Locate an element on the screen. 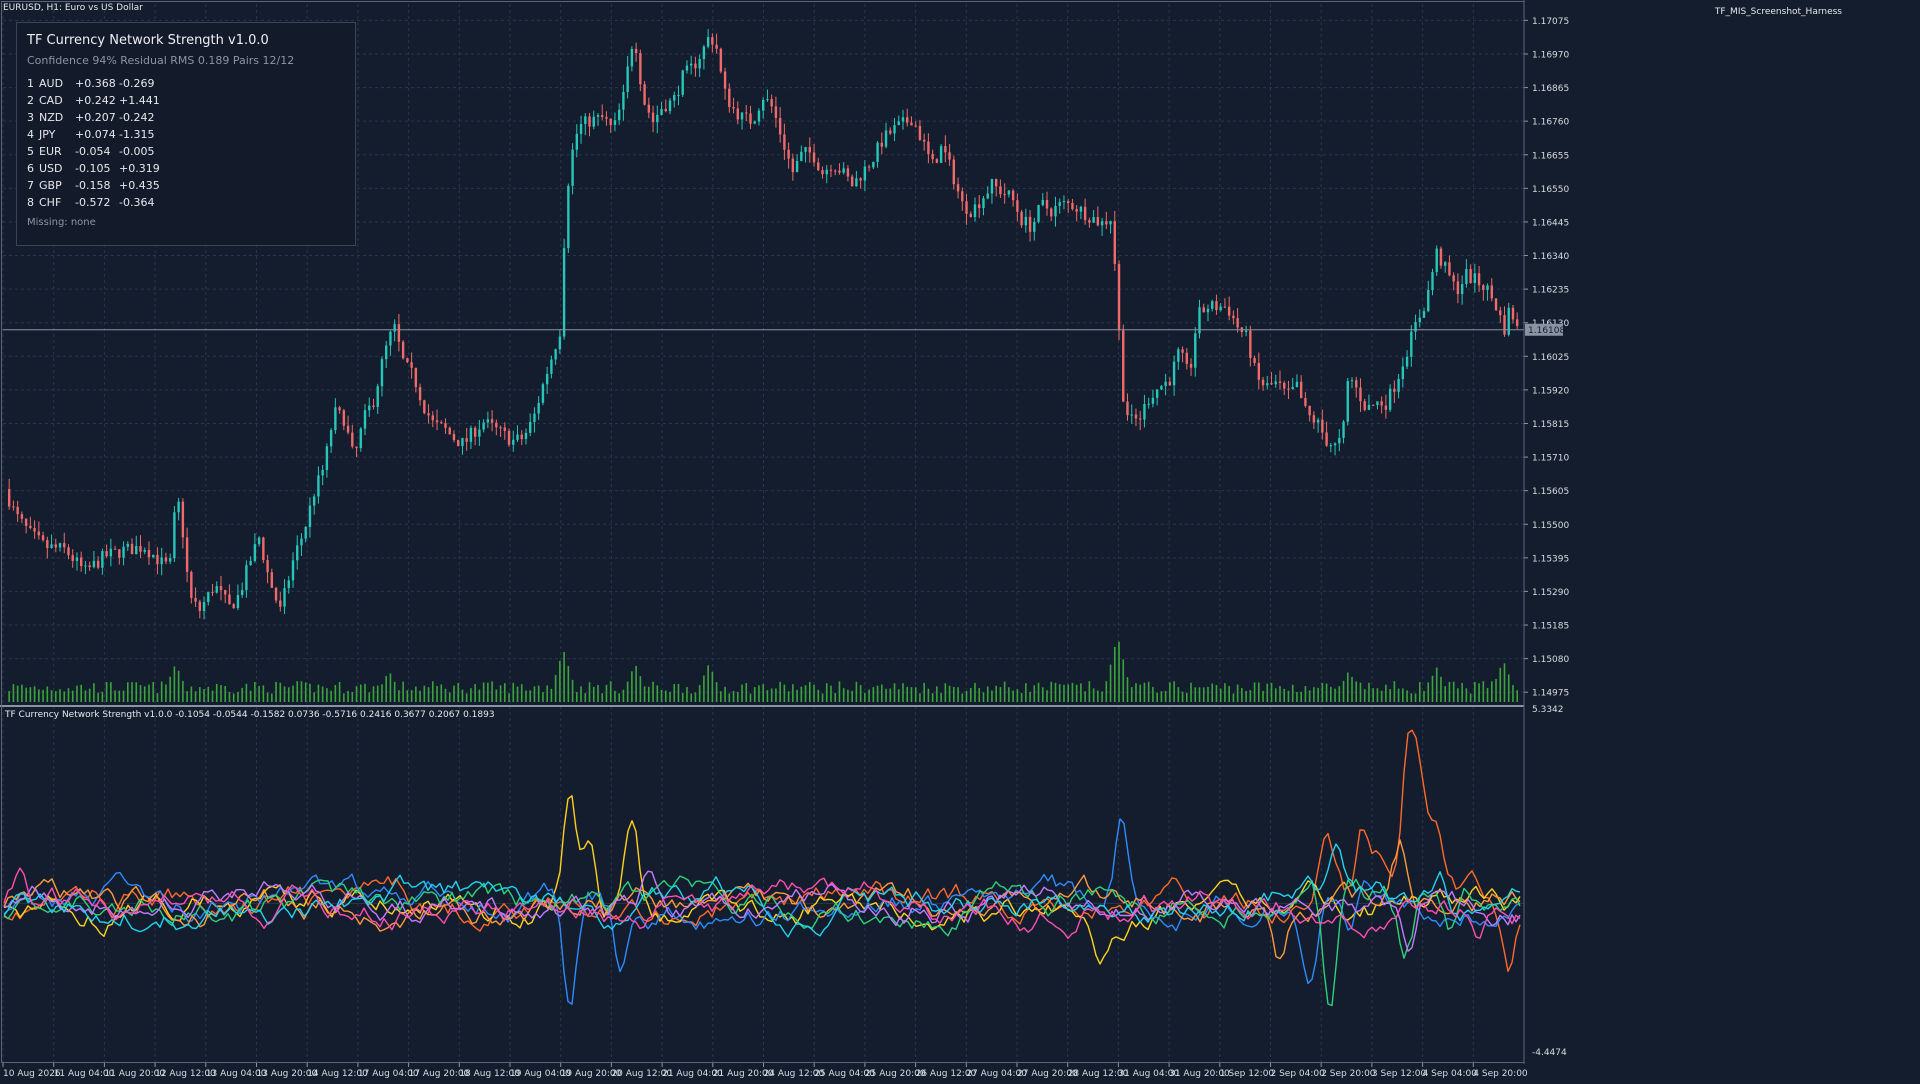  time-tick-label: 21 Aug 20:00 is located at coordinates (743, 1074).